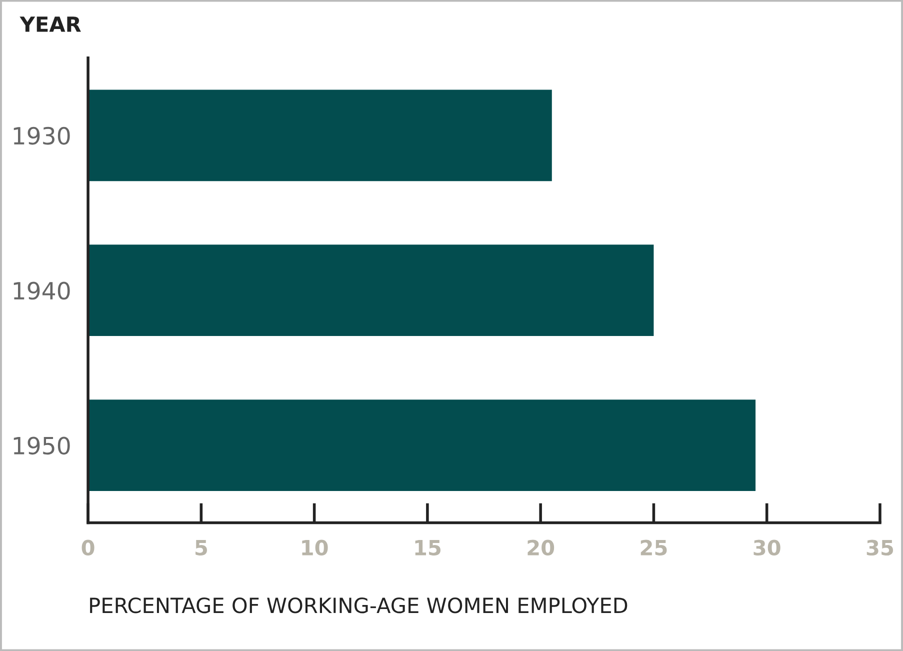 Image resolution: width=903 pixels, height=651 pixels. Describe the element at coordinates (42, 135) in the screenshot. I see `y-tick-label: 1930` at that location.